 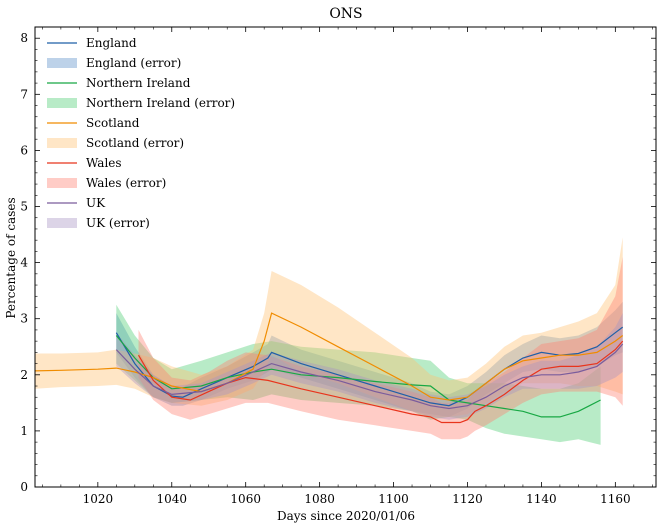 What do you see at coordinates (24, 207) in the screenshot?
I see `y-tick-label: 5` at bounding box center [24, 207].